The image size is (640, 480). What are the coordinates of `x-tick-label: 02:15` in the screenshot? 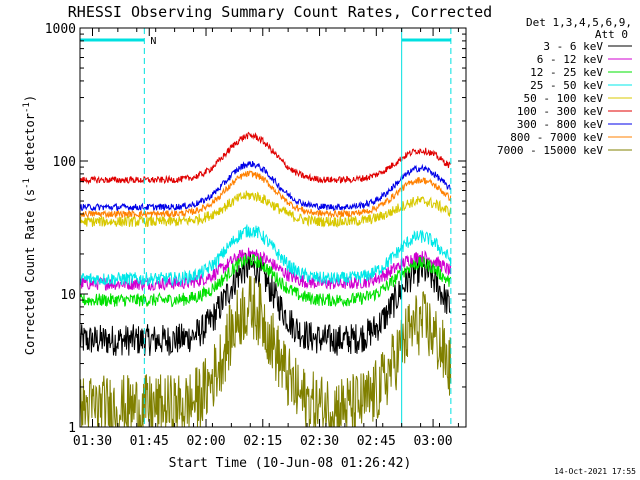 It's located at (262, 441).